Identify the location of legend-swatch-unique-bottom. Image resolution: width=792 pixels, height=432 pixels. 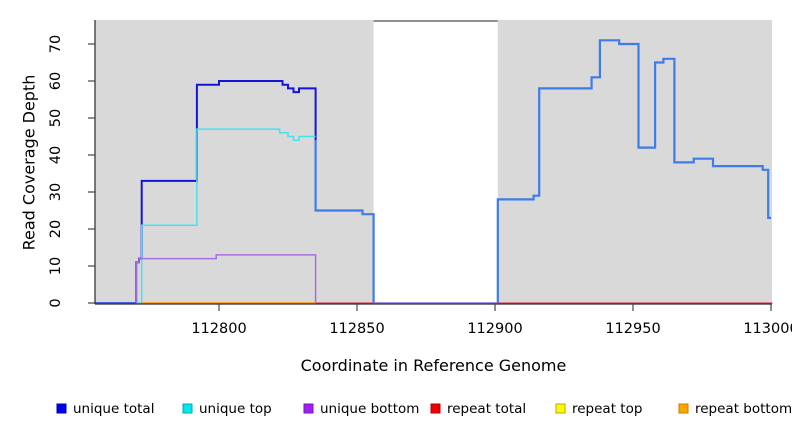
(308, 408).